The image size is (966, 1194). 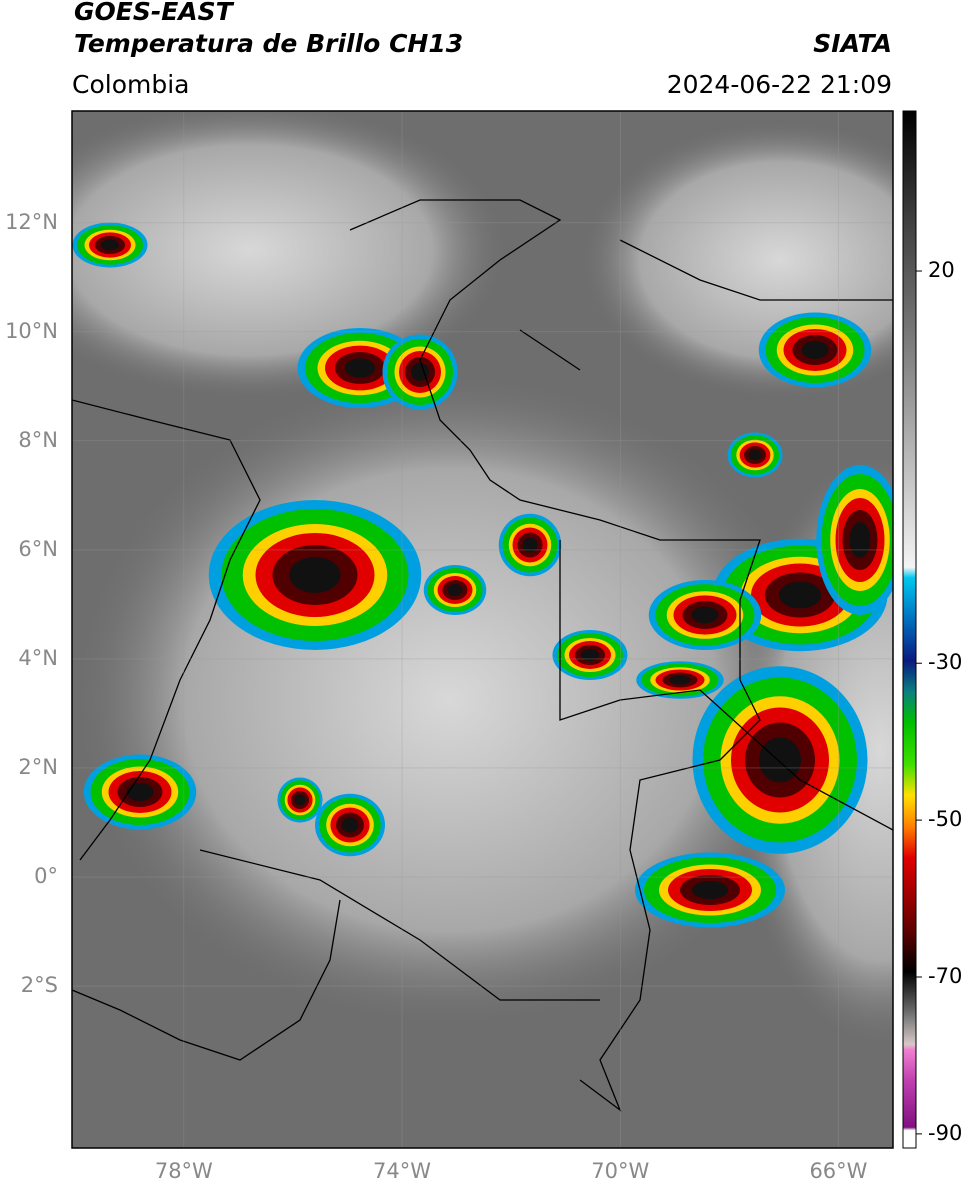 What do you see at coordinates (945, 1133) in the screenshot?
I see `colorbar-tick-label: -90` at bounding box center [945, 1133].